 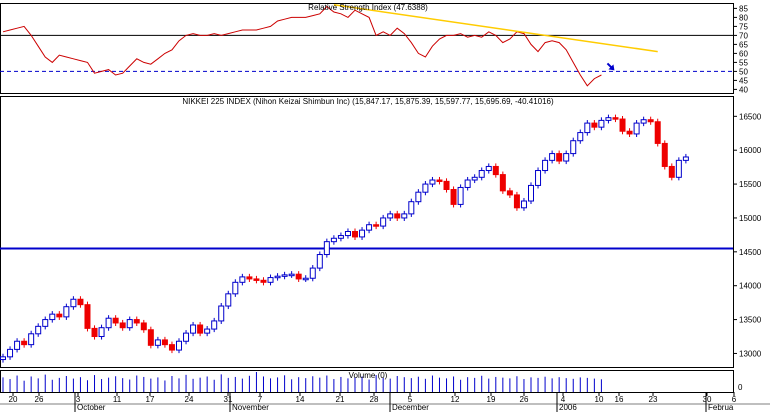 What do you see at coordinates (599, 399) in the screenshot?
I see `day-label: 10` at bounding box center [599, 399].